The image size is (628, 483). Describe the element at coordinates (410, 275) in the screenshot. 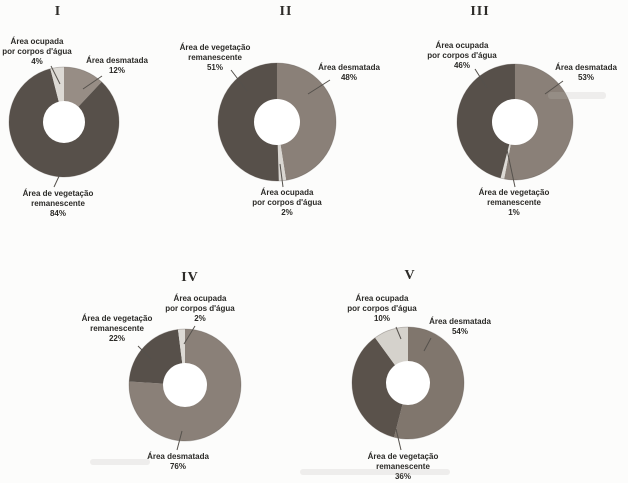

I see `chart-title-5: V` at that location.